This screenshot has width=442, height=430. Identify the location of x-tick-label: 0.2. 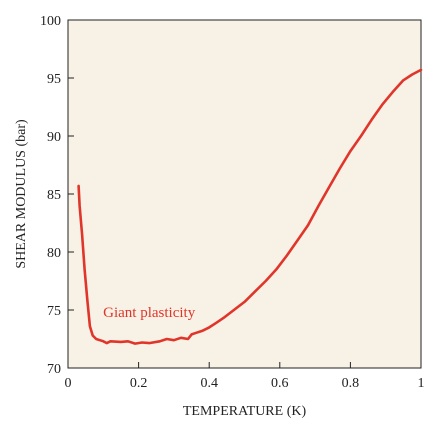
(139, 383).